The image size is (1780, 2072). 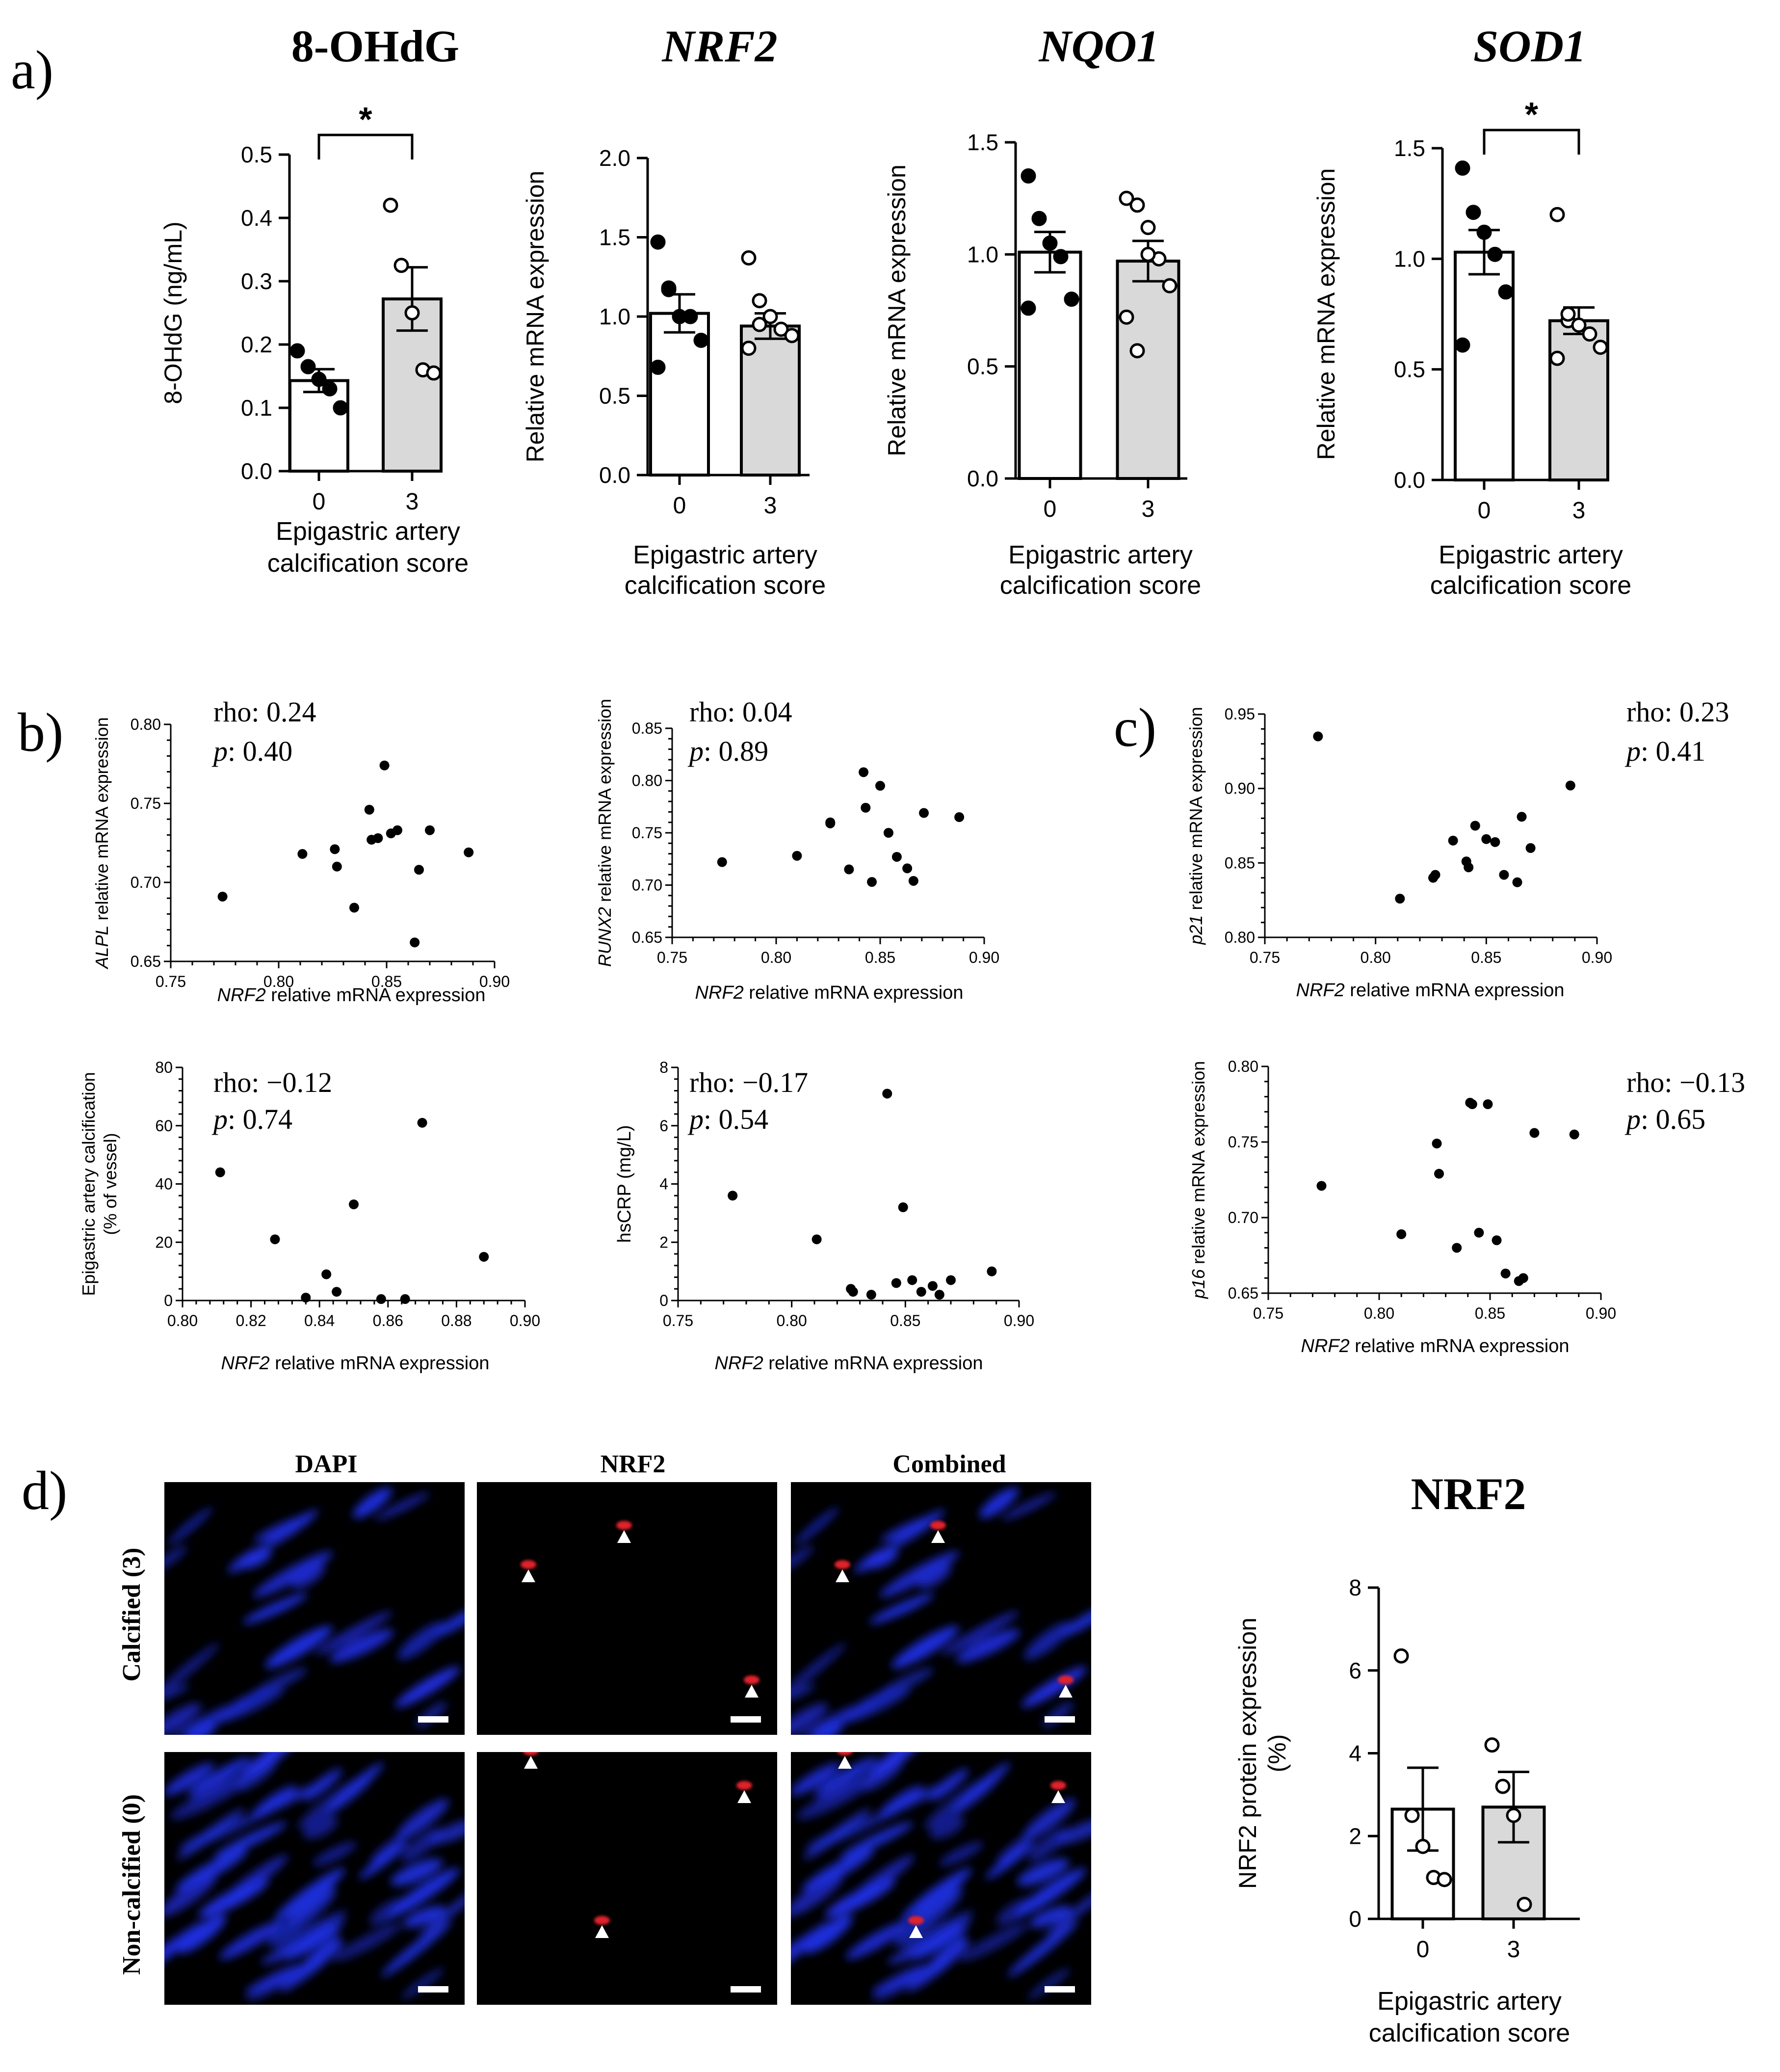 What do you see at coordinates (728, 1119) in the screenshot?
I see `p-label: p: 0.54` at bounding box center [728, 1119].